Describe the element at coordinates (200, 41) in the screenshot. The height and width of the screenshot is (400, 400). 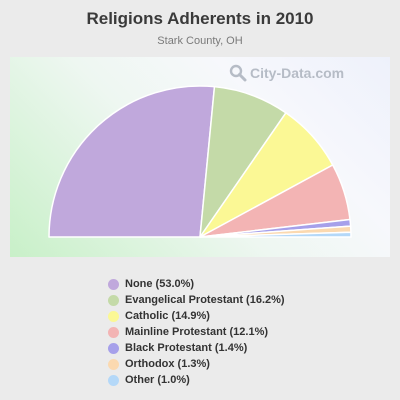
I see `chart-subtitle: Stark County, OH` at that location.